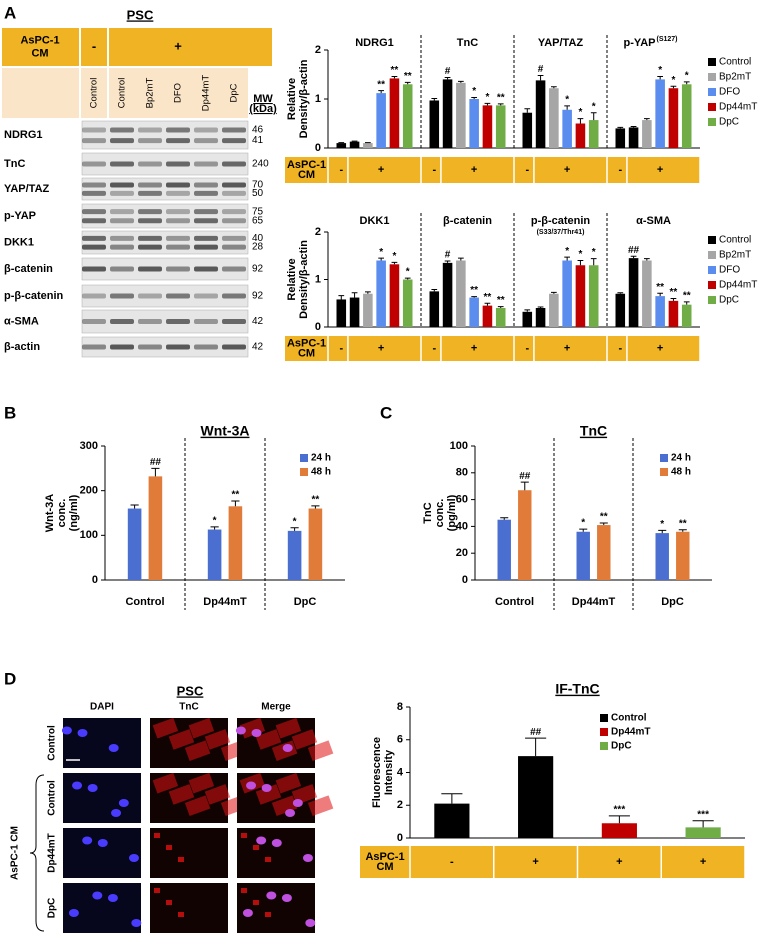  Describe the element at coordinates (62, 513) in the screenshot. I see `y-axis-label: Wnt-3Aconc.(ng/ml)` at that location.